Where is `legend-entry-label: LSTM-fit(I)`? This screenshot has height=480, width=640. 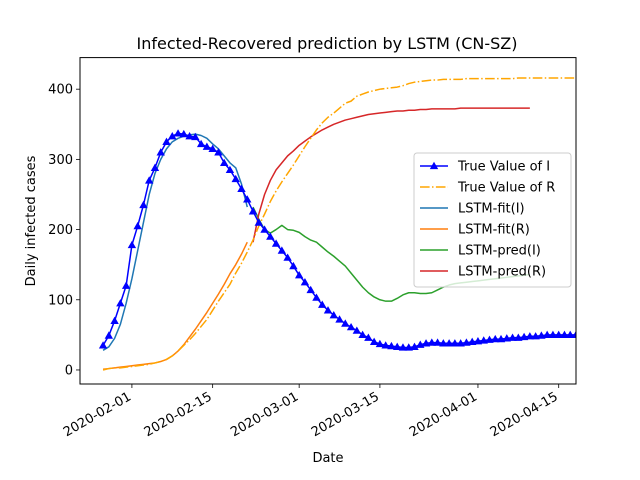 legend-entry-label: LSTM-fit(I) is located at coordinates (491, 209).